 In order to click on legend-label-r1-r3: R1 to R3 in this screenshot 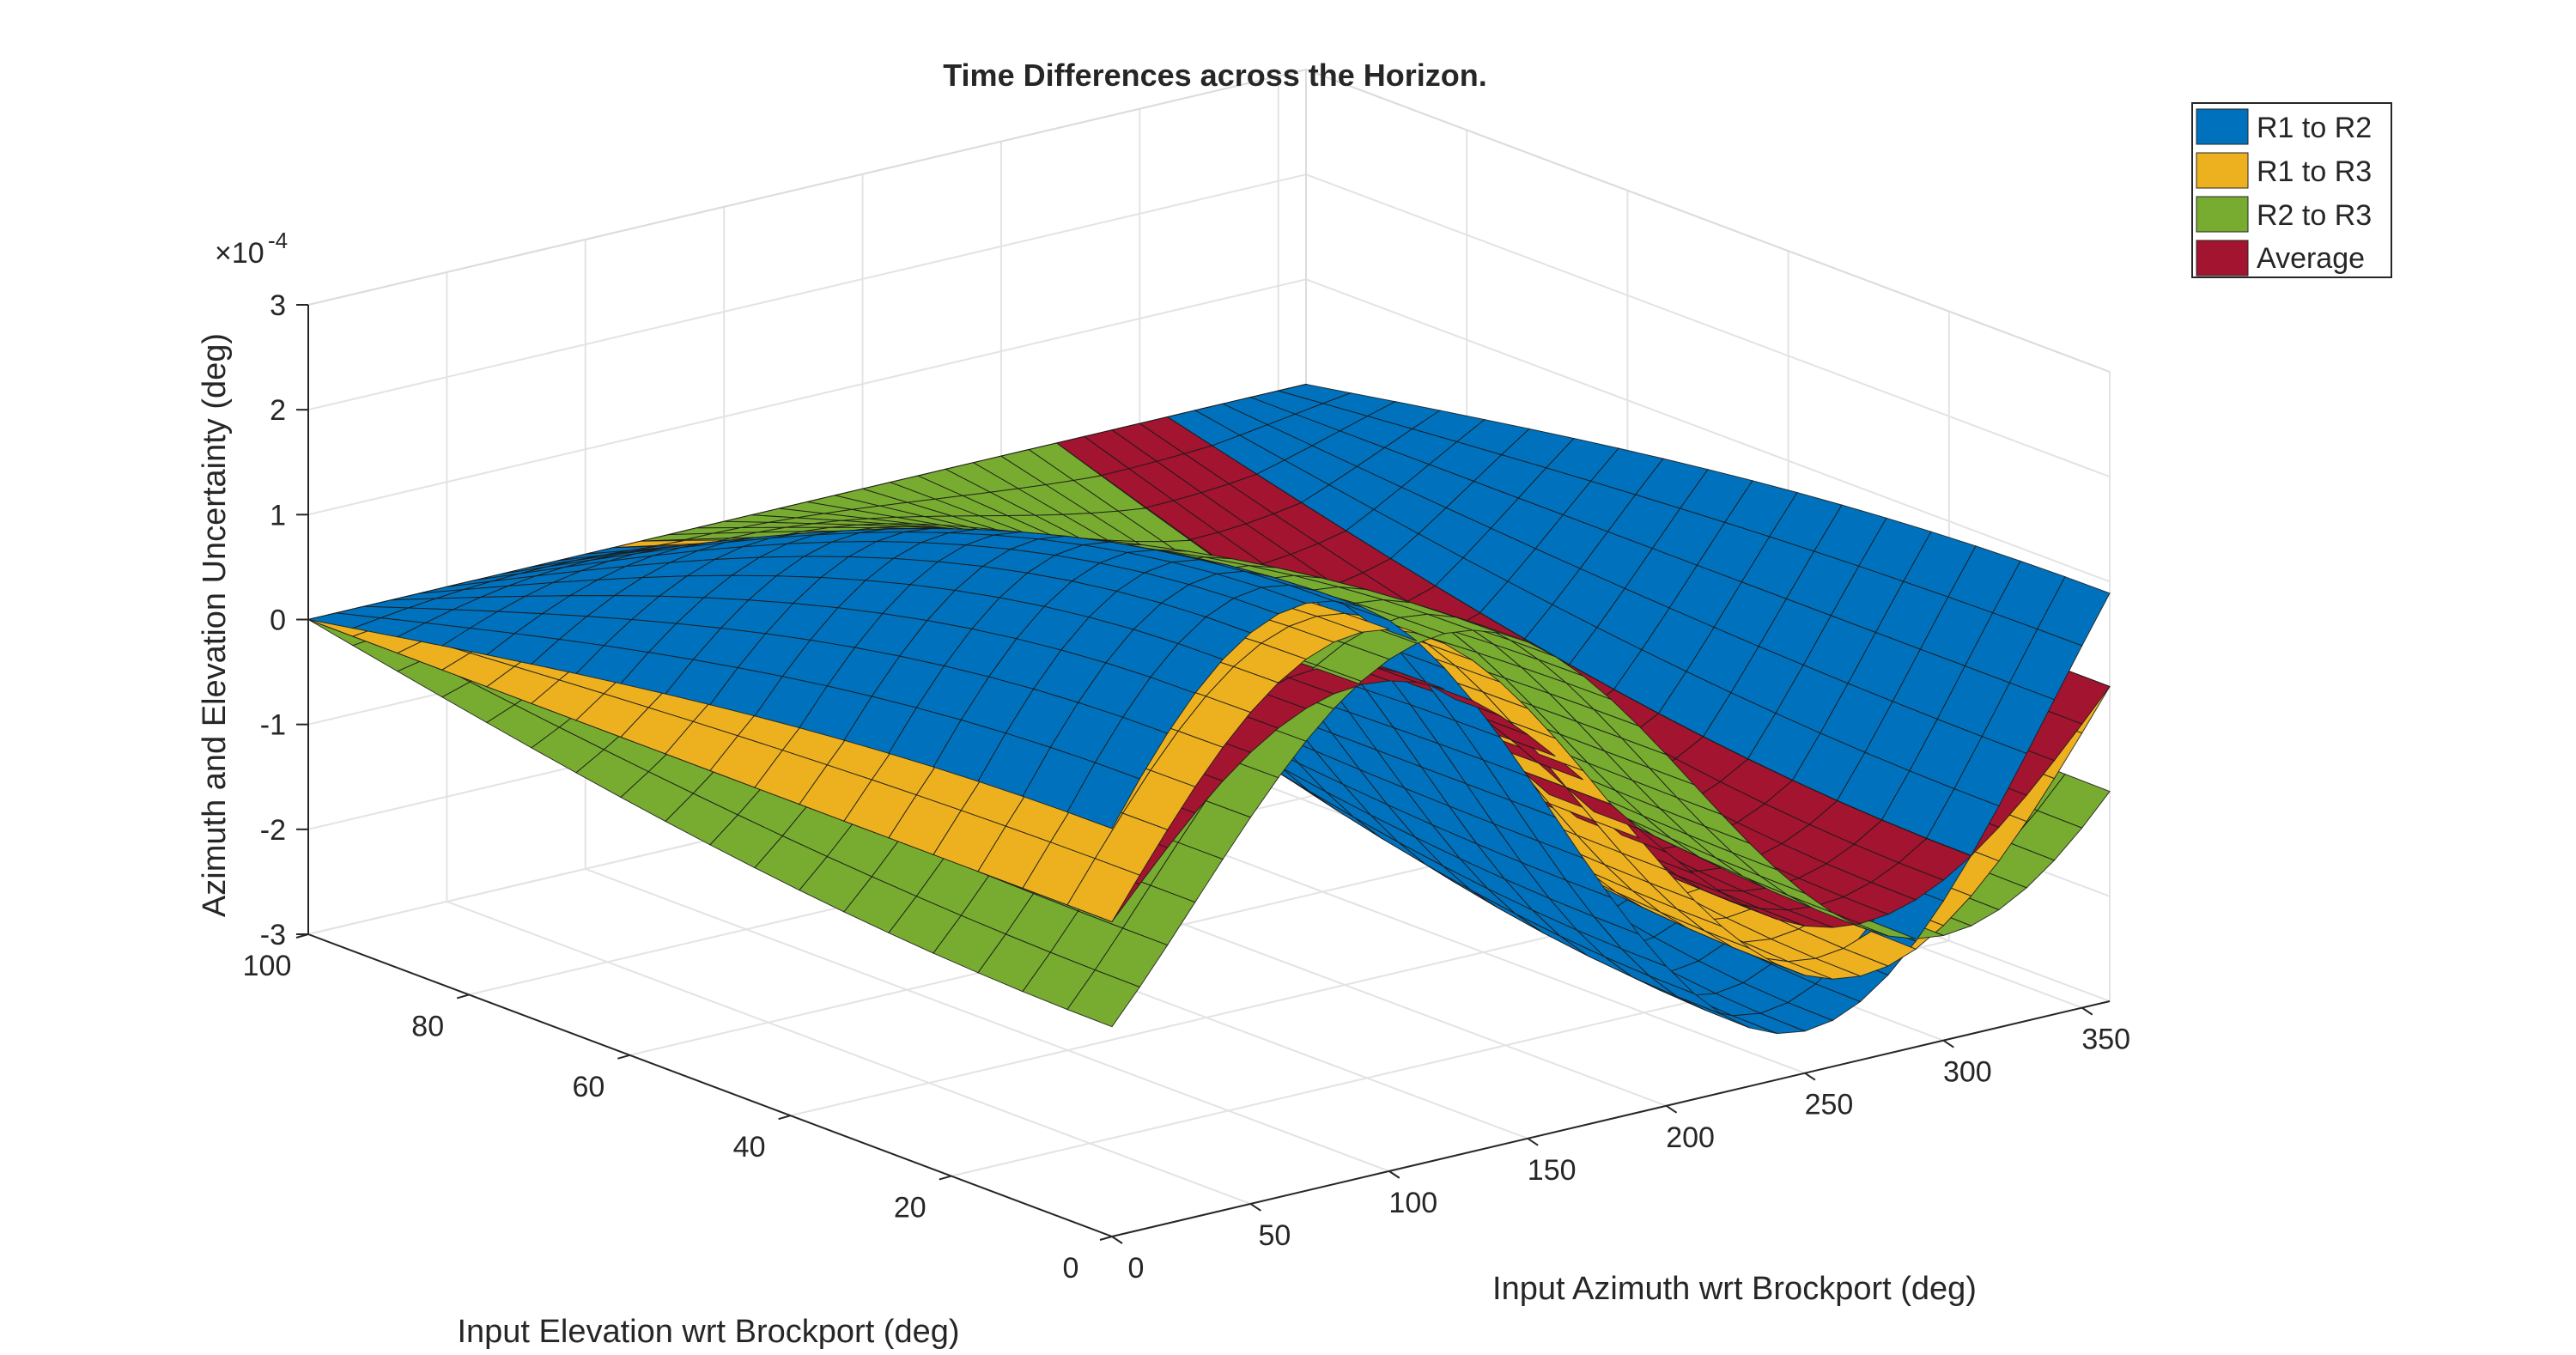, I will do `click(2314, 171)`.